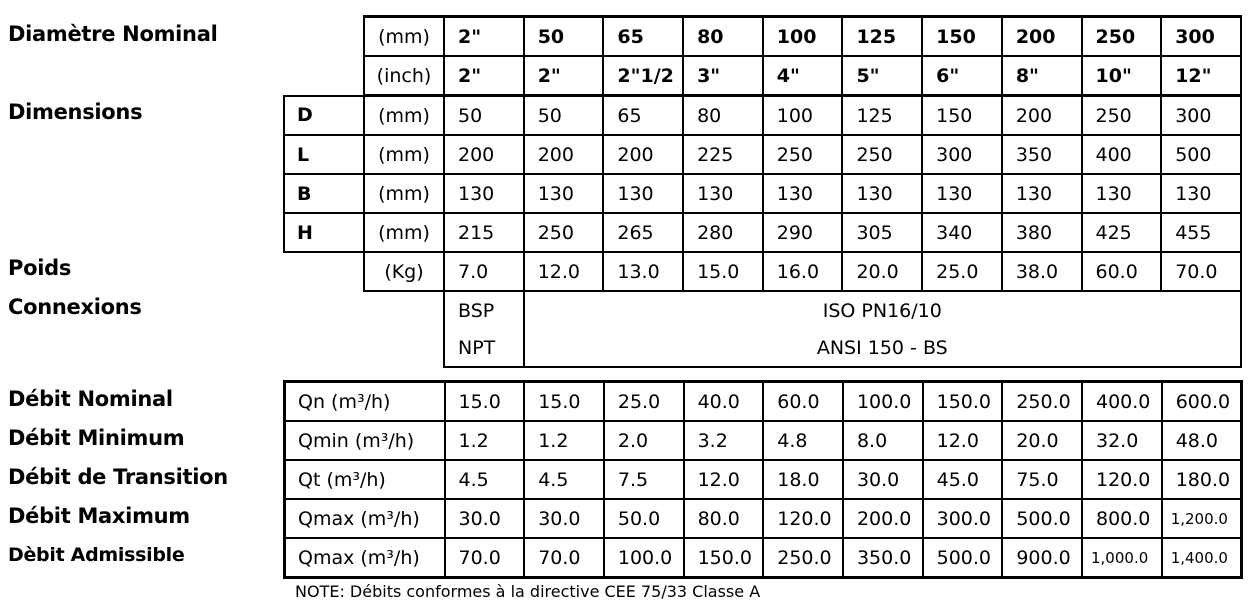 The width and height of the screenshot is (1252, 614). Describe the element at coordinates (1201, 479) in the screenshot. I see `value-cell: 180.0` at that location.